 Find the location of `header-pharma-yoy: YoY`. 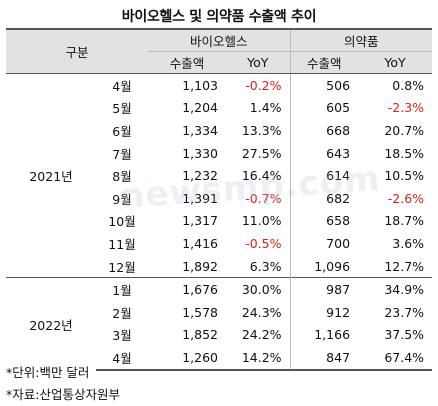

header-pharma-yoy: YoY is located at coordinates (395, 62).